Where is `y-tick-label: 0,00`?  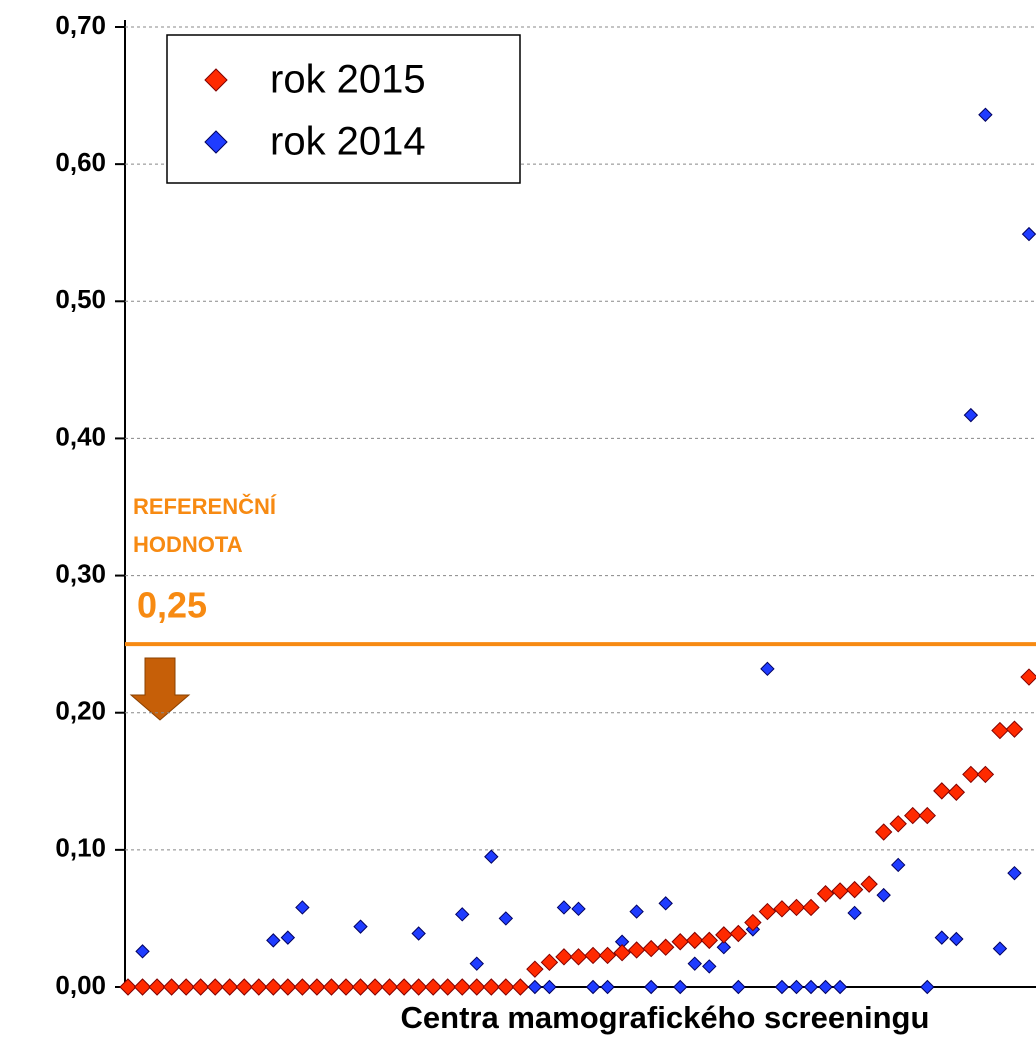
y-tick-label: 0,00 is located at coordinates (80, 985).